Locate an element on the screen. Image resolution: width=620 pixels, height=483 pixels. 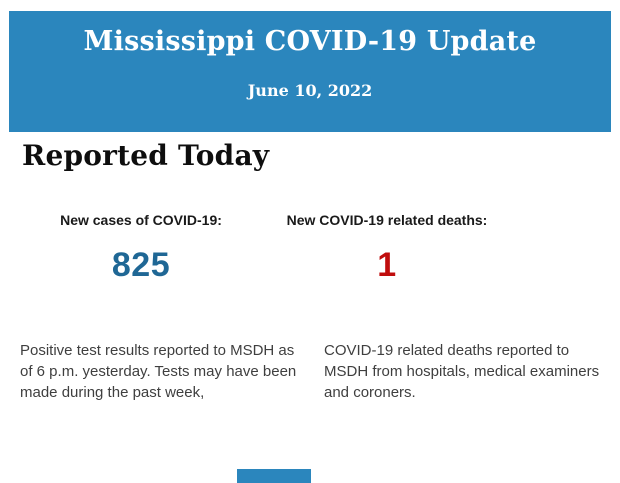
section-title: Reported Today is located at coordinates (146, 155).